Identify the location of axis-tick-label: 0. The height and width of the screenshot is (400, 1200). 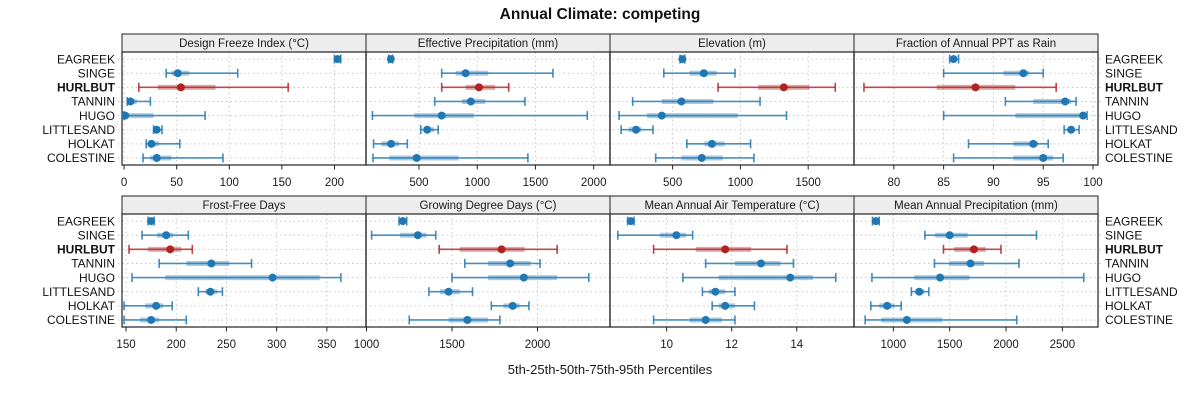
(124, 183).